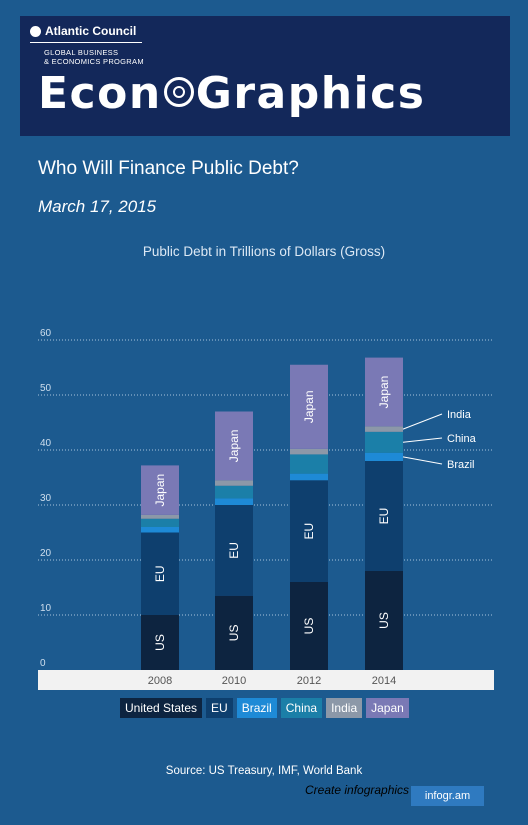  Describe the element at coordinates (35, 31) in the screenshot. I see `globe-icon` at that location.